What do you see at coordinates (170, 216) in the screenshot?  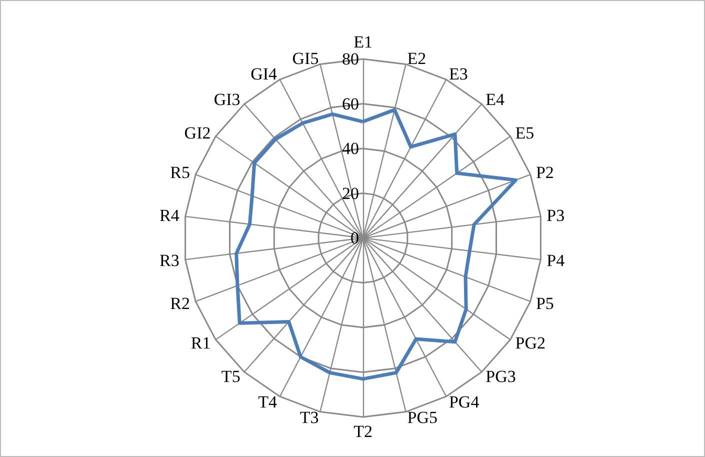 I see `spoke-label: R4` at bounding box center [170, 216].